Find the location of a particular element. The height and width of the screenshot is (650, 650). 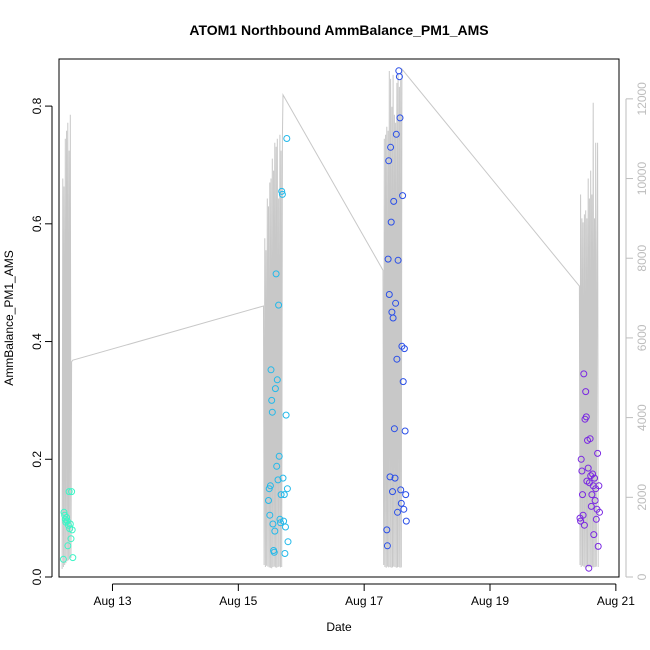

y2-tick-label-2: 4000 is located at coordinates (642, 417).